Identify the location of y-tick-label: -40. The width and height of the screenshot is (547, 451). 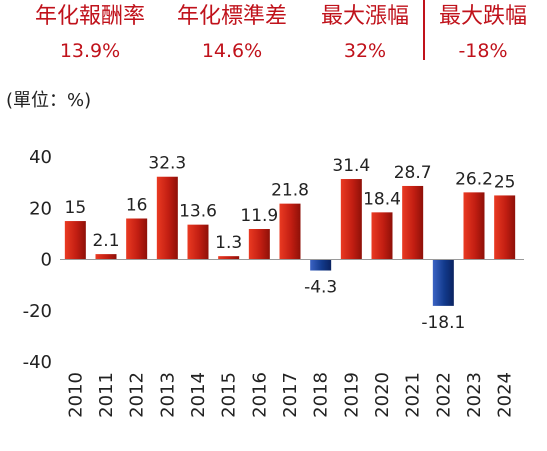
(37, 362).